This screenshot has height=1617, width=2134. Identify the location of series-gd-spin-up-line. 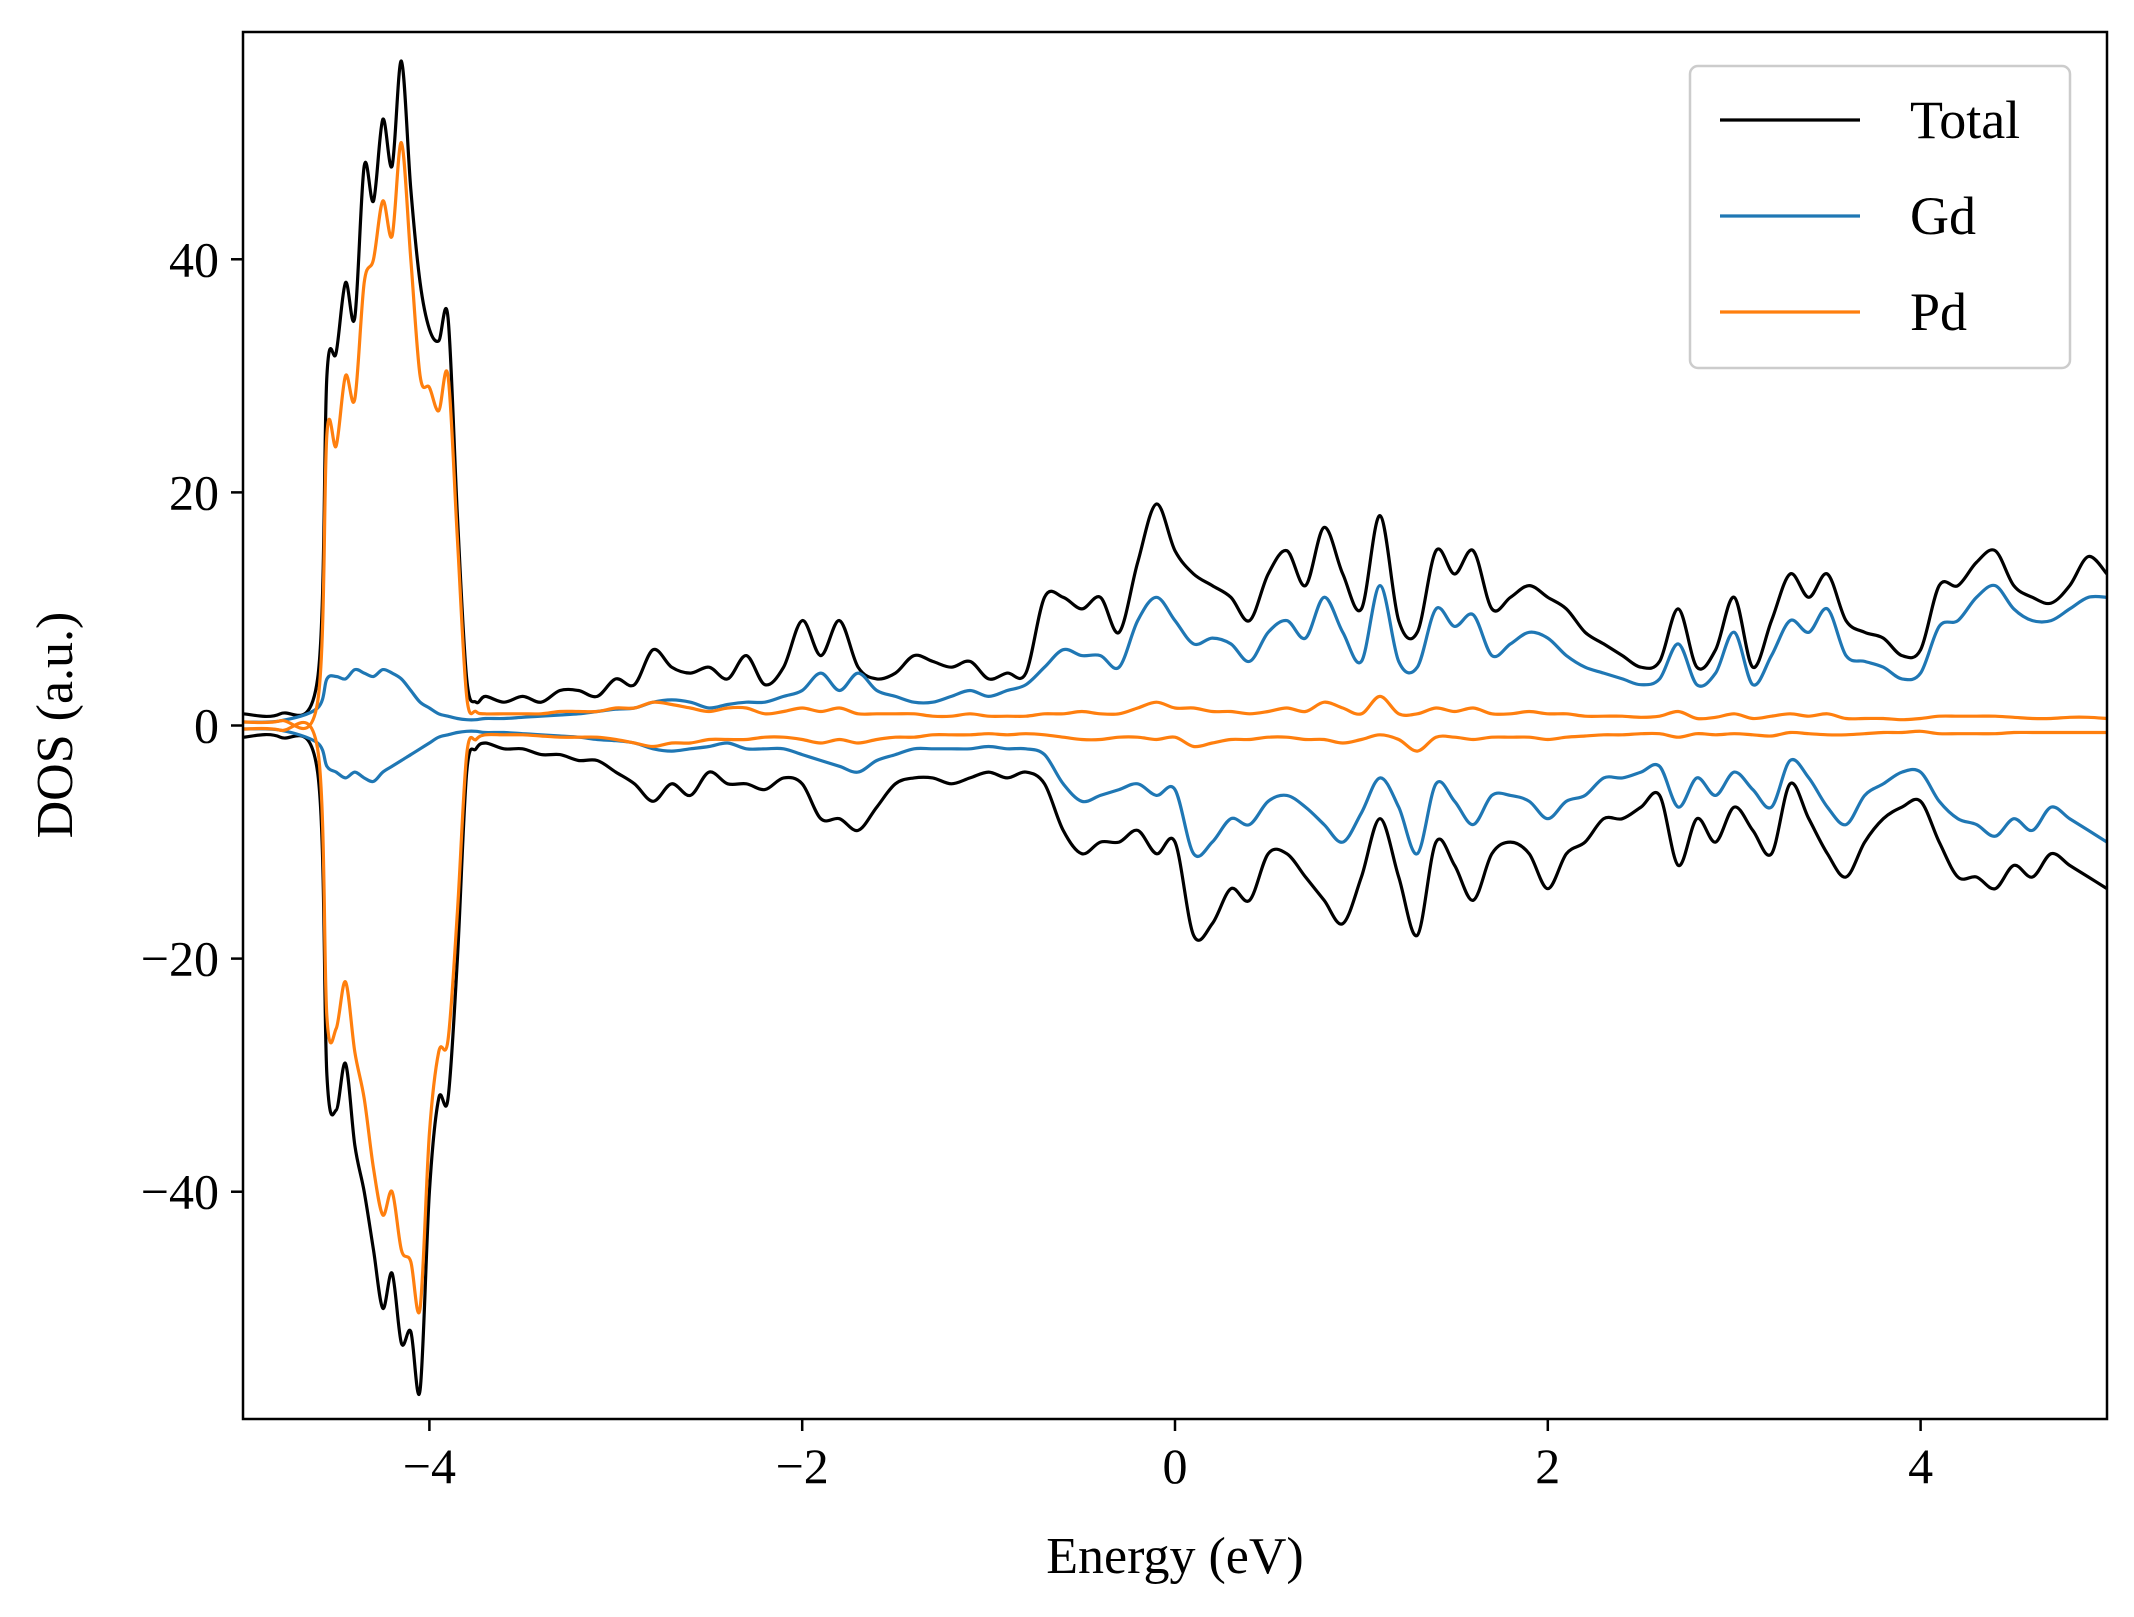
(1175, 653).